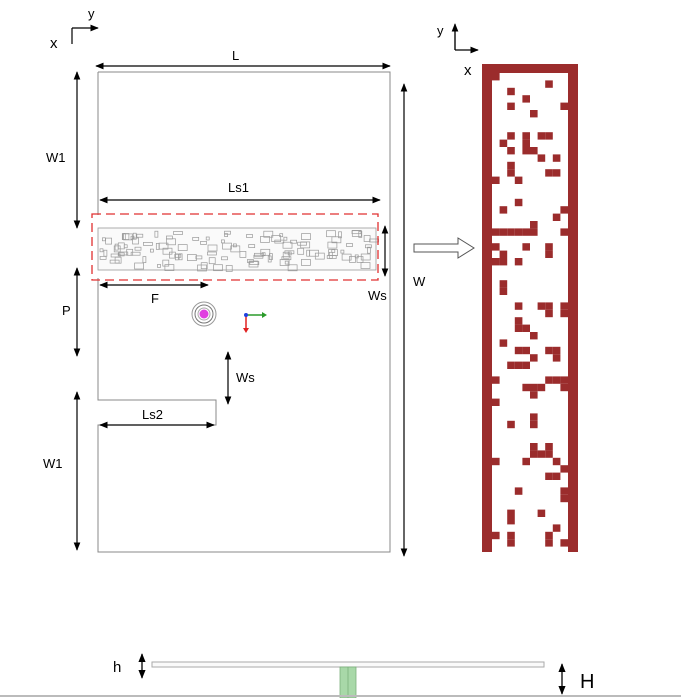  I want to click on feed-point, so click(204, 314).